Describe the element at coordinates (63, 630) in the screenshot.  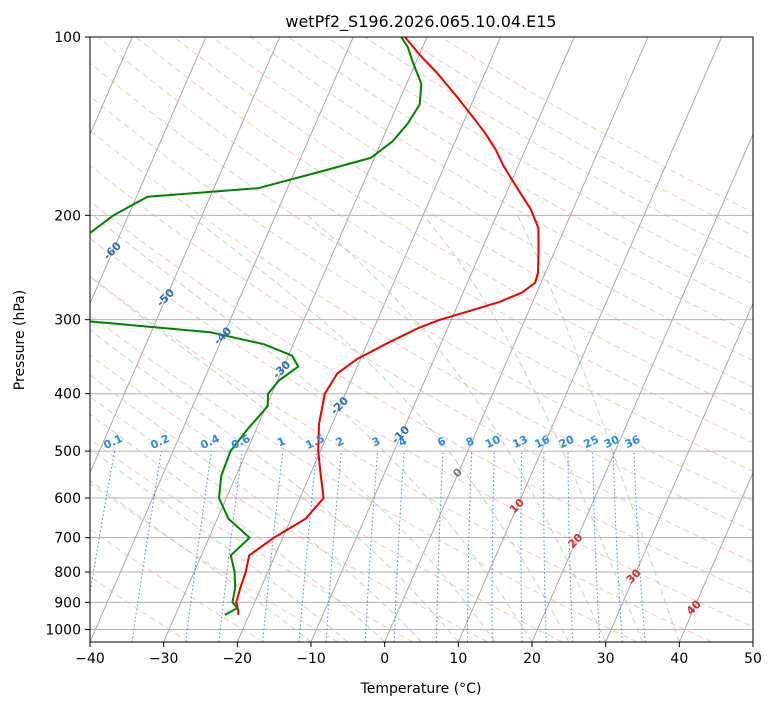
I see `y-tick-label: 1000` at that location.